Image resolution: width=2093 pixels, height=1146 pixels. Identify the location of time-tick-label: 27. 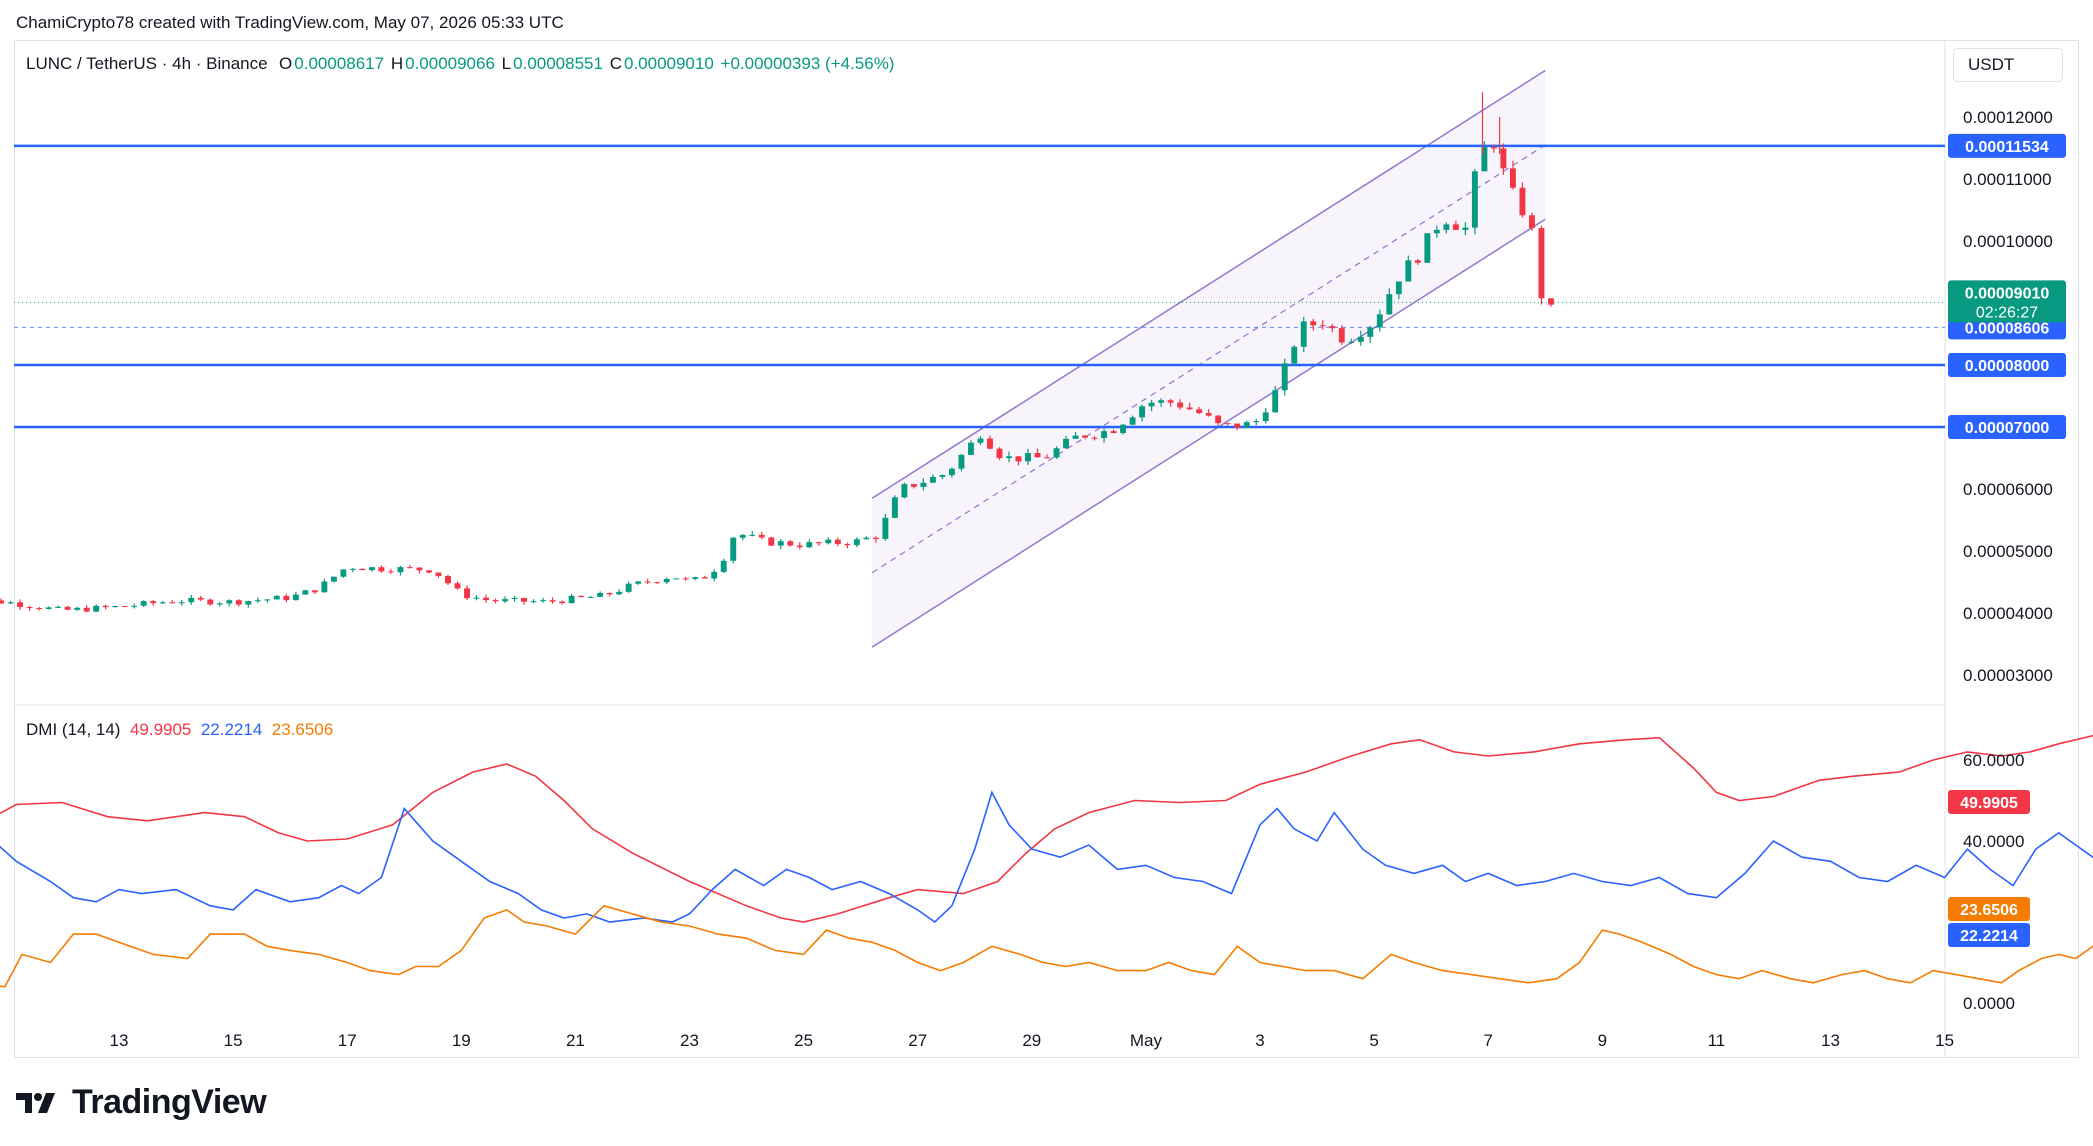
(917, 1040).